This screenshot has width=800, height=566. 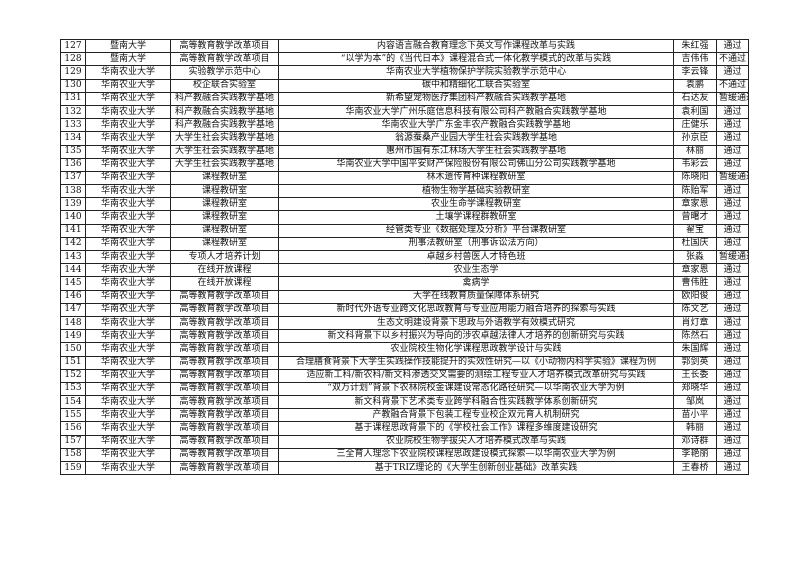 I want to click on project-name-cell: 禽病学, so click(x=476, y=283).